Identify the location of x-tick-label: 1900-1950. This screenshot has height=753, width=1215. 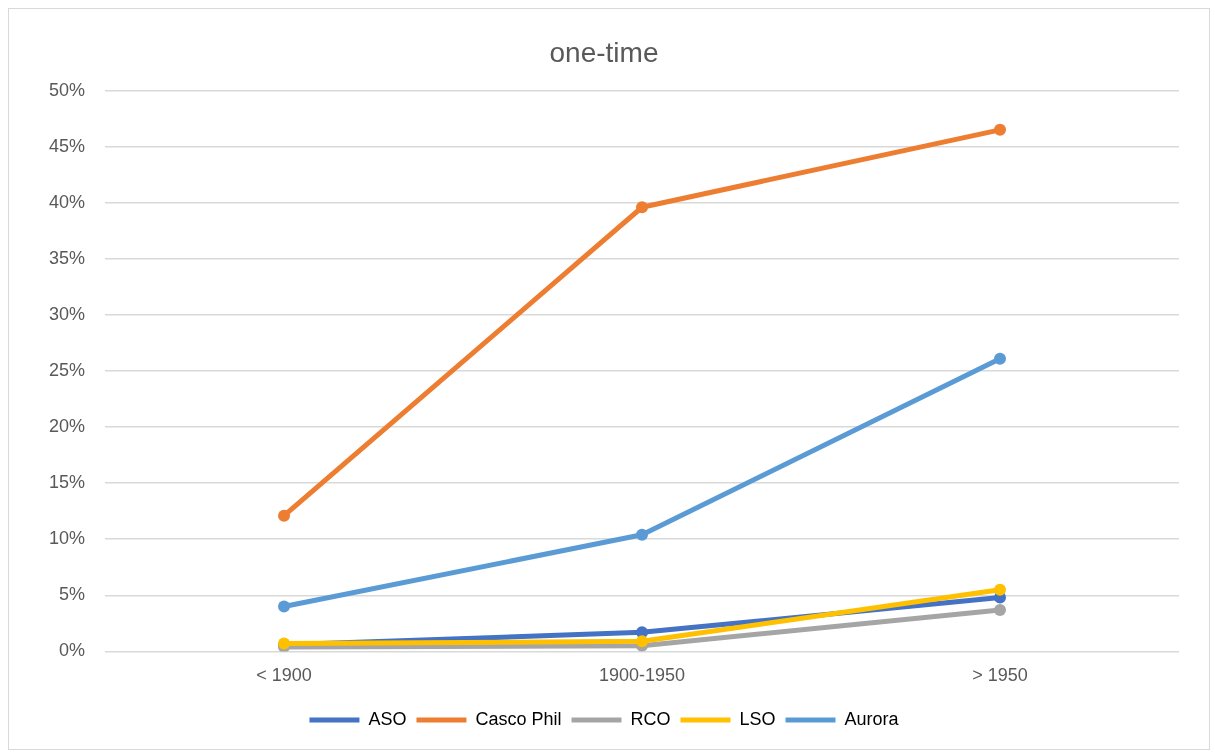
(642, 675).